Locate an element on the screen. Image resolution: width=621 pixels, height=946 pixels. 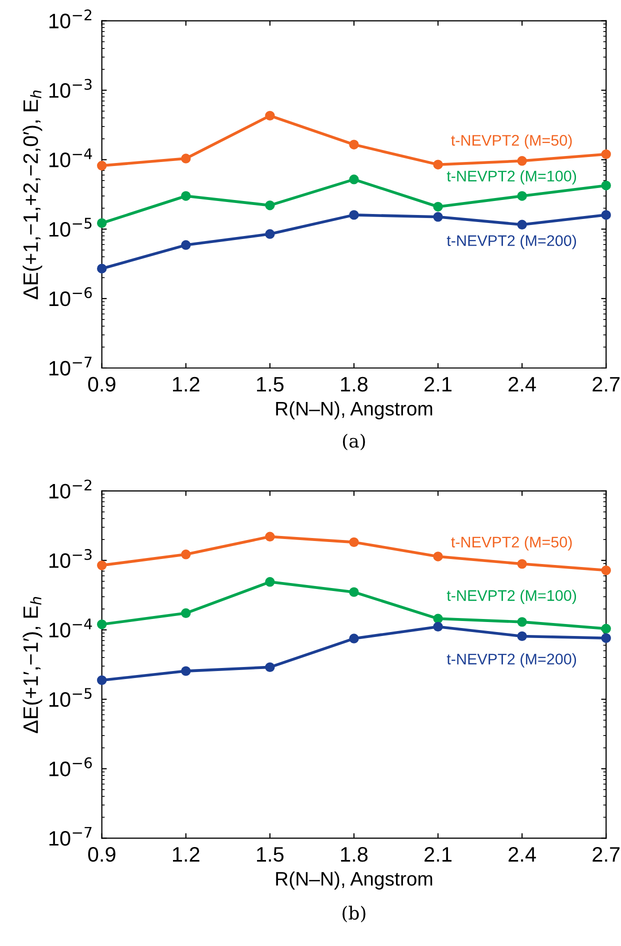
y-axis-title: ΔE(+1′,−1′), E$_{h}$ is located at coordinates (32, 665).